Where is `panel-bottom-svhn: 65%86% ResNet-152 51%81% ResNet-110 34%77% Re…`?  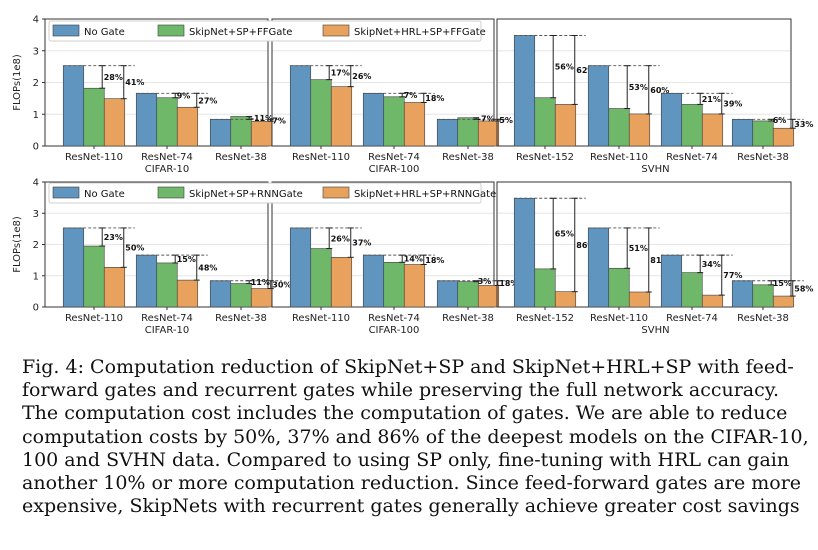 panel-bottom-svhn: 65%86% ResNet-152 51%81% ResNet-110 34%77% Re… is located at coordinates (654, 258).